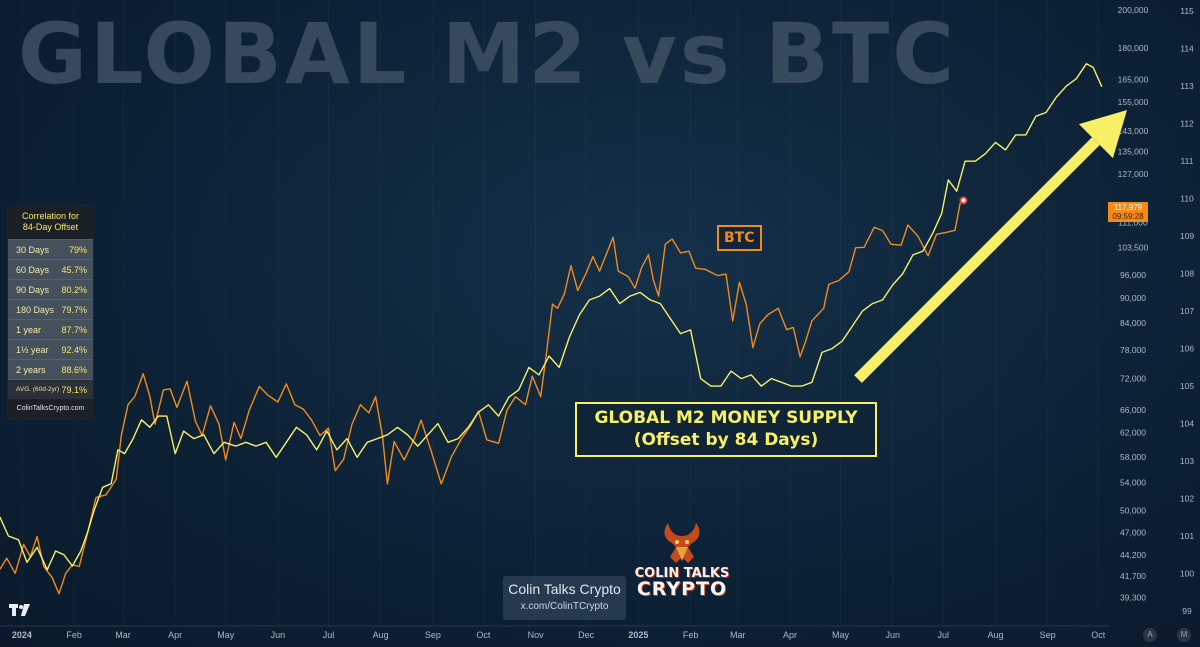  I want to click on correlation-row: 60 Days 45.7%, so click(50, 269).